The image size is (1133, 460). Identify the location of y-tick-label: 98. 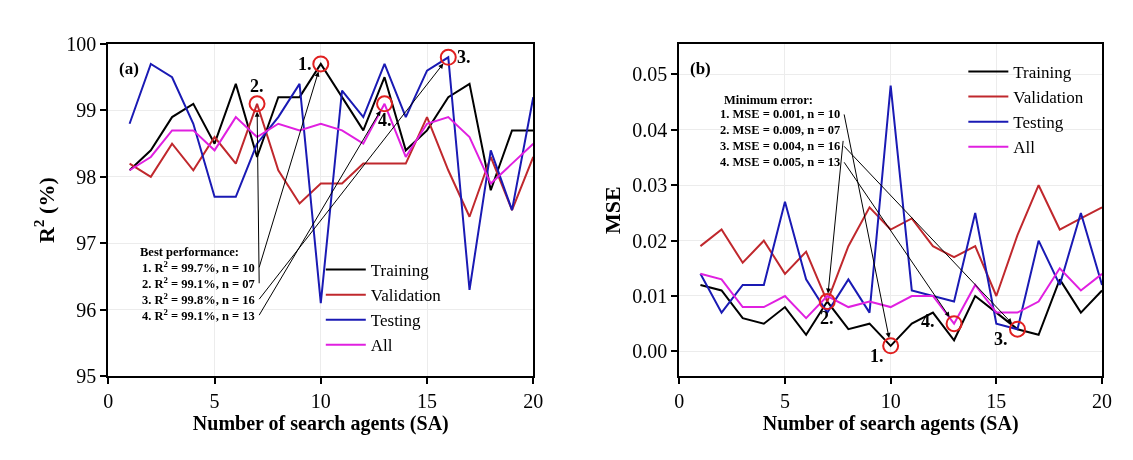
(86, 176).